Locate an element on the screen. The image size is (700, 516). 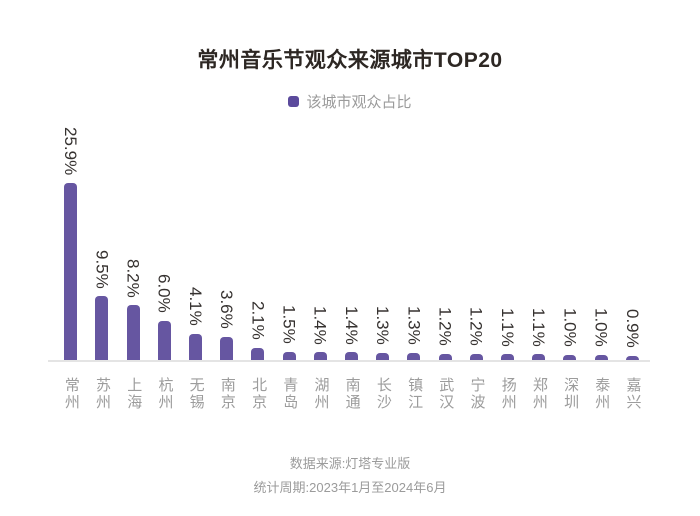
x-axis-label: 南京 is located at coordinates (227, 394).